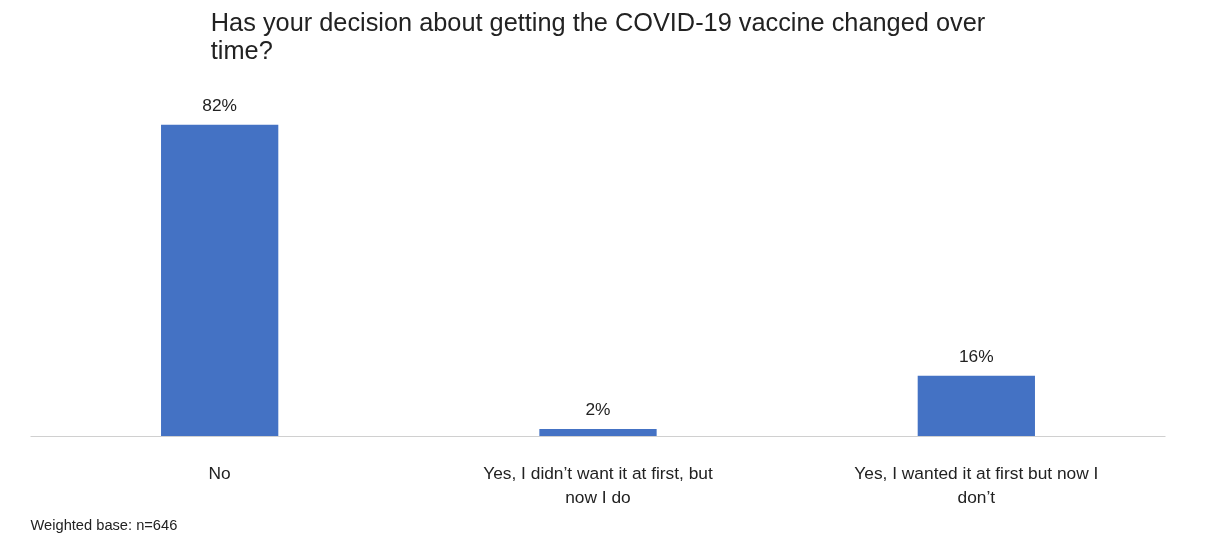 The width and height of the screenshot is (1205, 547). What do you see at coordinates (976, 484) in the screenshot?
I see `x-tick-label: Yes, I wanted it at first but now I don’t` at bounding box center [976, 484].